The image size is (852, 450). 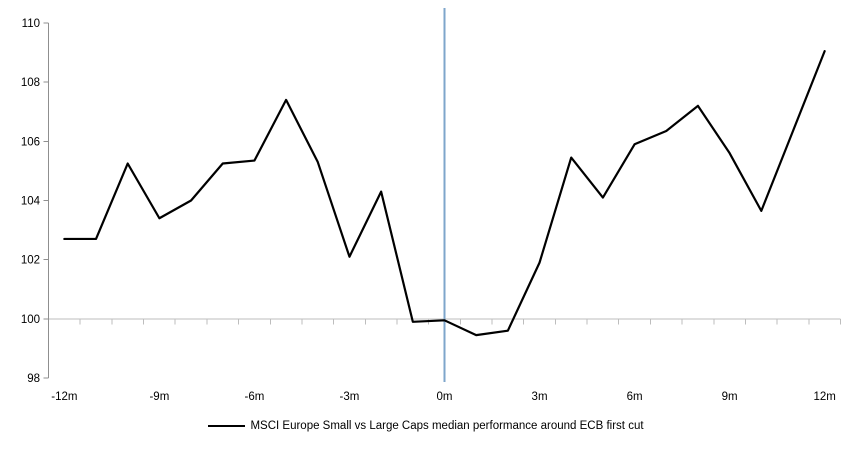 What do you see at coordinates (445, 397) in the screenshot?
I see `x-tick-label: 0m` at bounding box center [445, 397].